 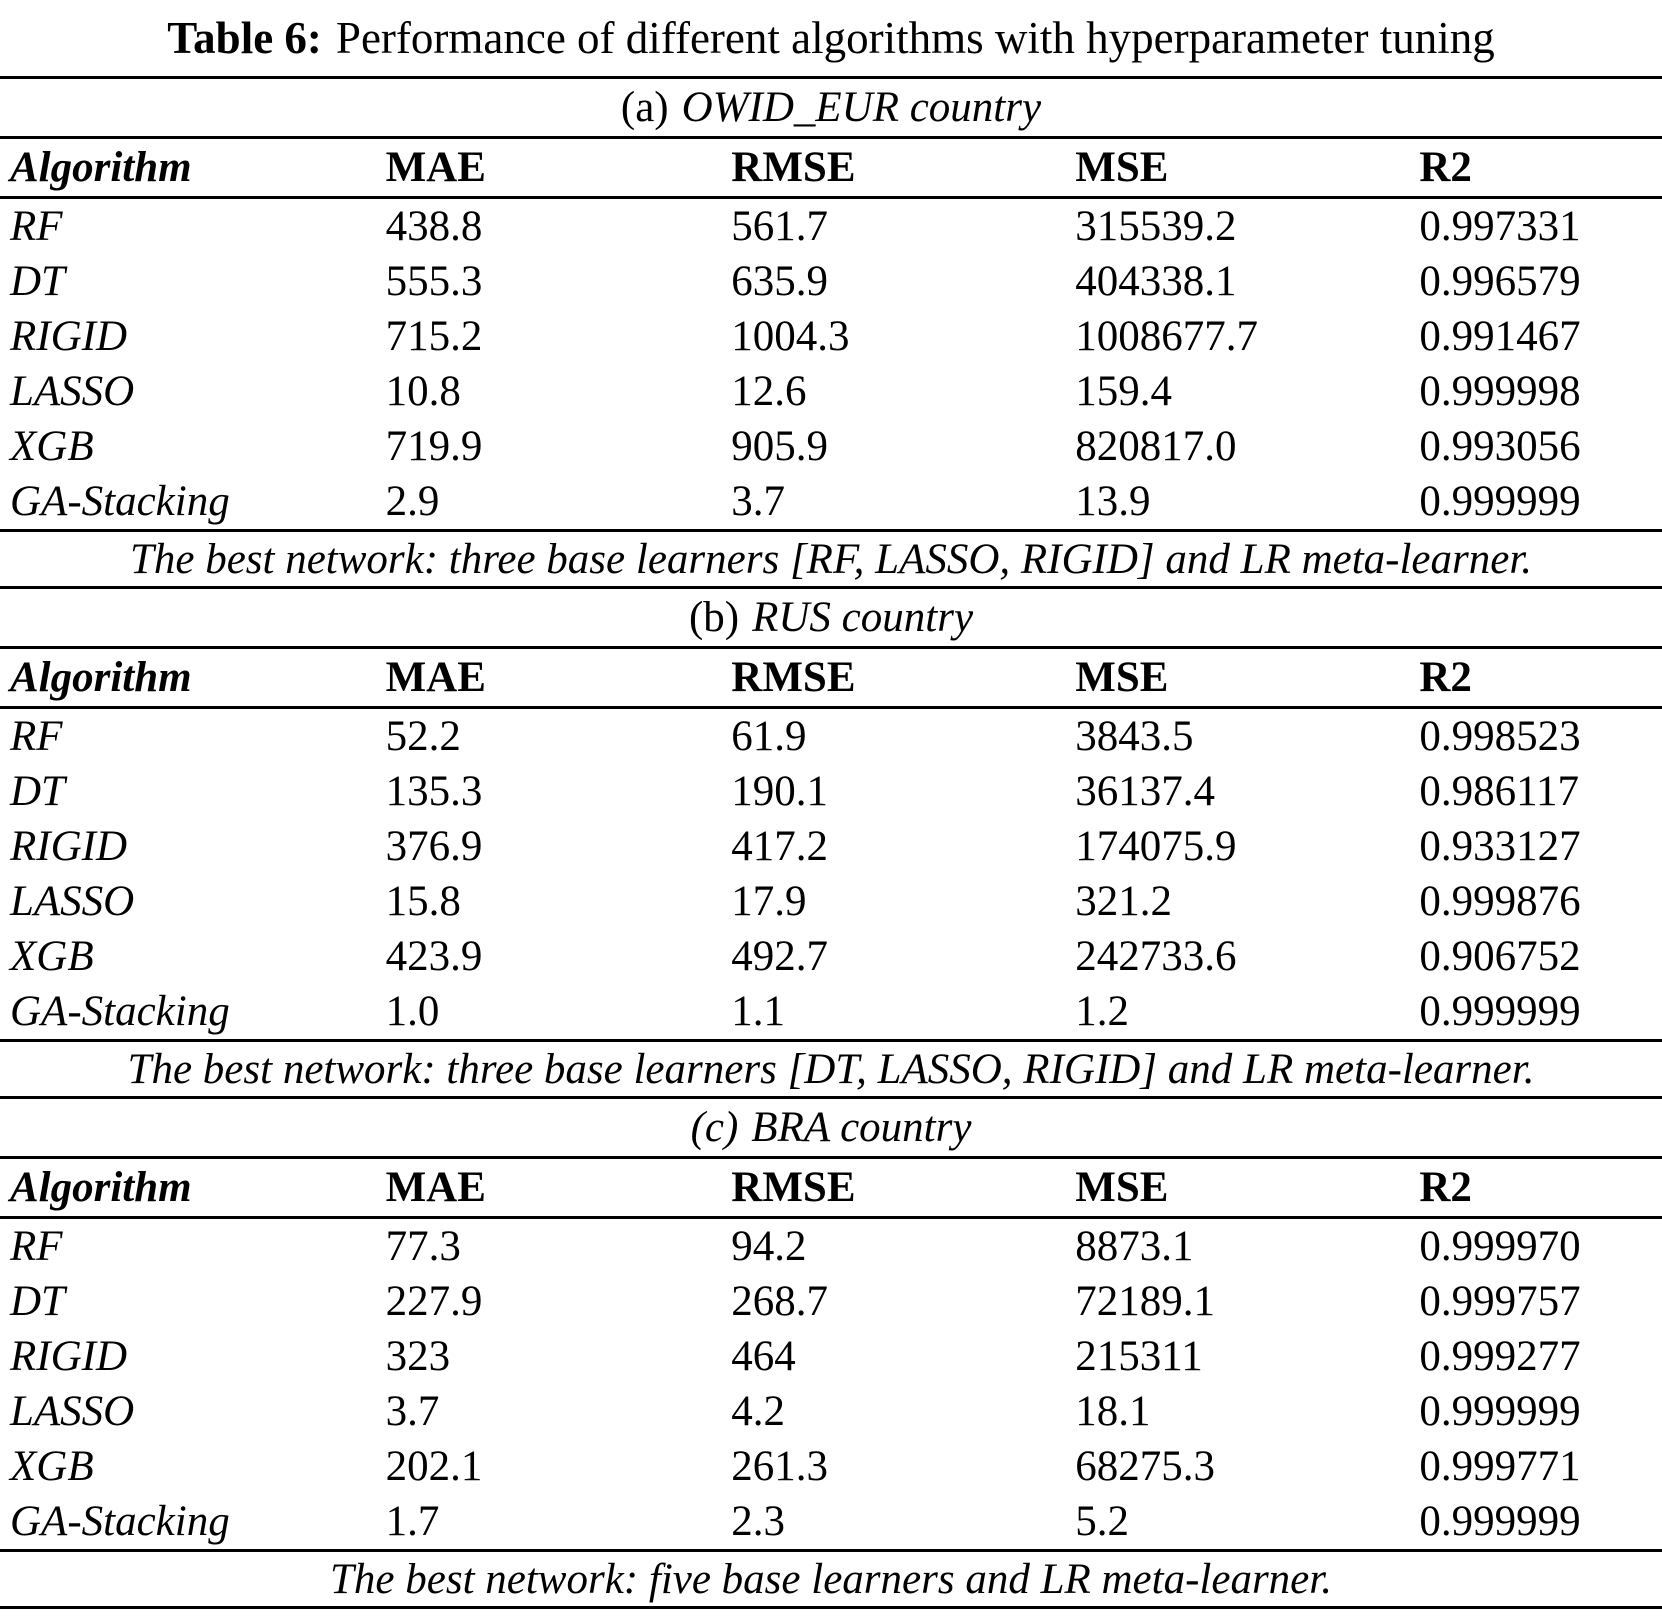 I want to click on cell-mse: 68275.3, so click(x=1145, y=1466).